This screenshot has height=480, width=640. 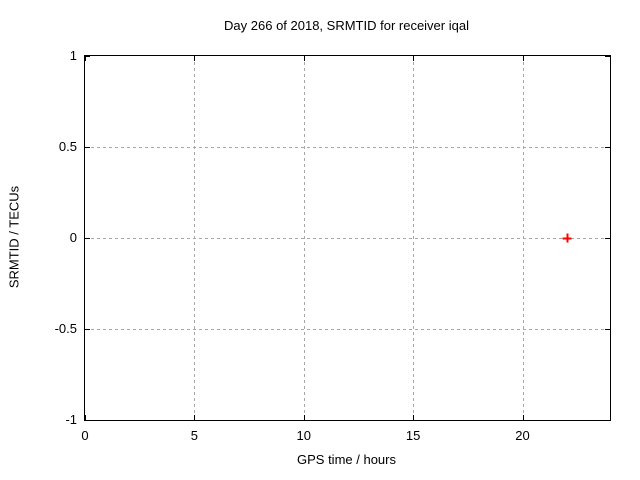 I want to click on y-tick-label: 0.5, so click(x=67, y=147).